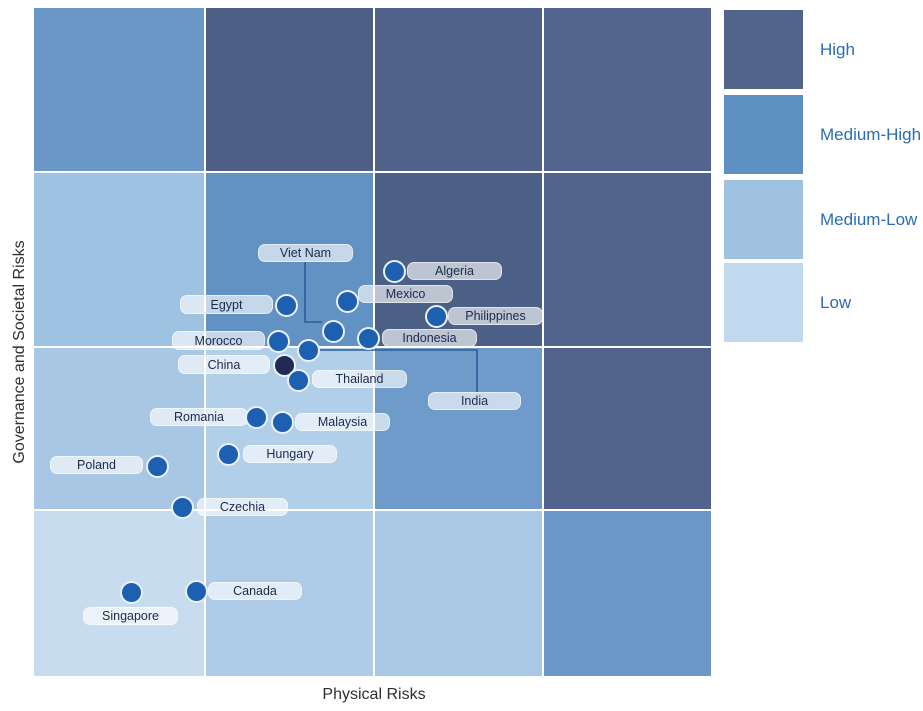 The image size is (923, 711). Describe the element at coordinates (218, 340) in the screenshot. I see `country-label-morocco: Morocco` at that location.